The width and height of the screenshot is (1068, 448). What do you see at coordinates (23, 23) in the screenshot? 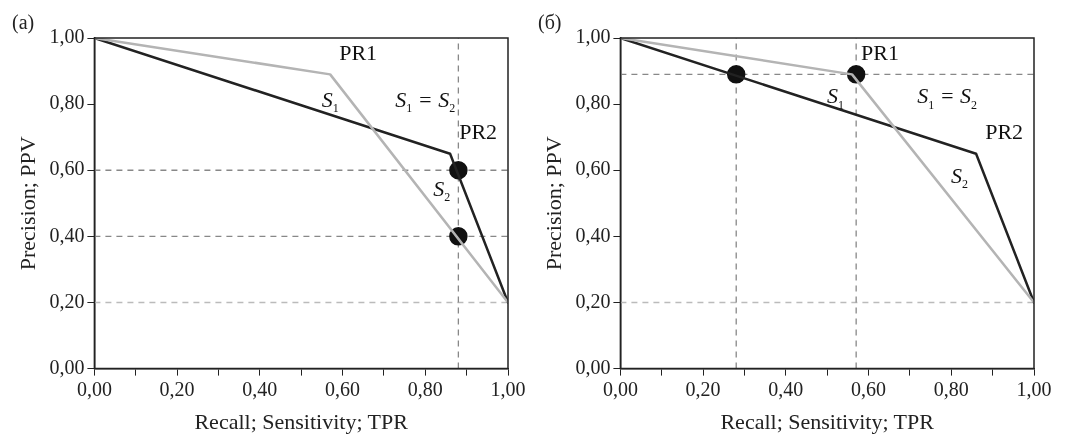
I see `chart-title: (a)` at bounding box center [23, 23].